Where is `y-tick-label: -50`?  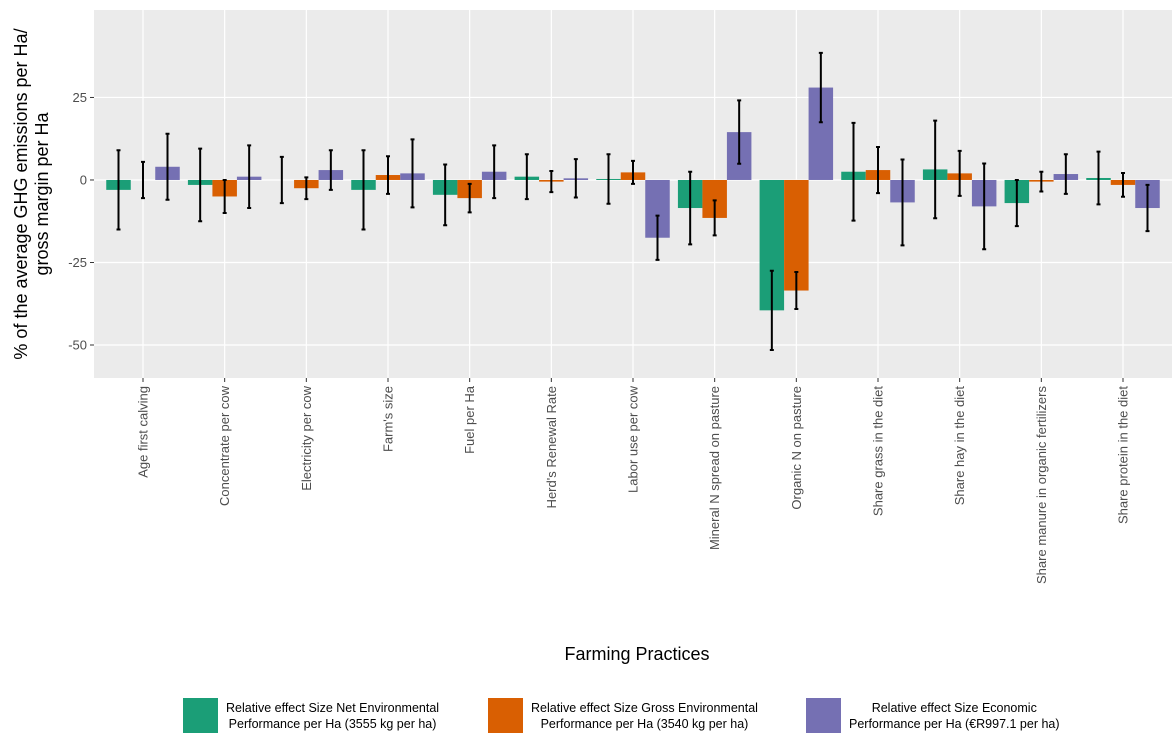 y-tick-label: -50 is located at coordinates (77, 344).